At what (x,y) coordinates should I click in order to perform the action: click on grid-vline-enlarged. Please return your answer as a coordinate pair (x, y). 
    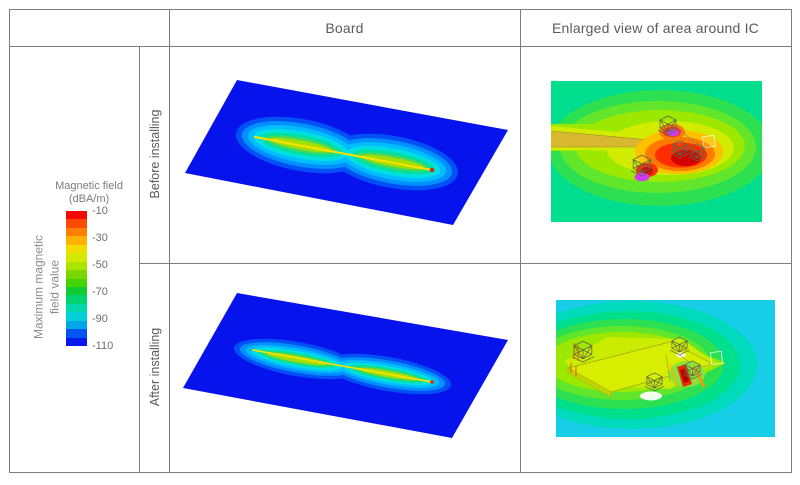
    Looking at the image, I should click on (520, 240).